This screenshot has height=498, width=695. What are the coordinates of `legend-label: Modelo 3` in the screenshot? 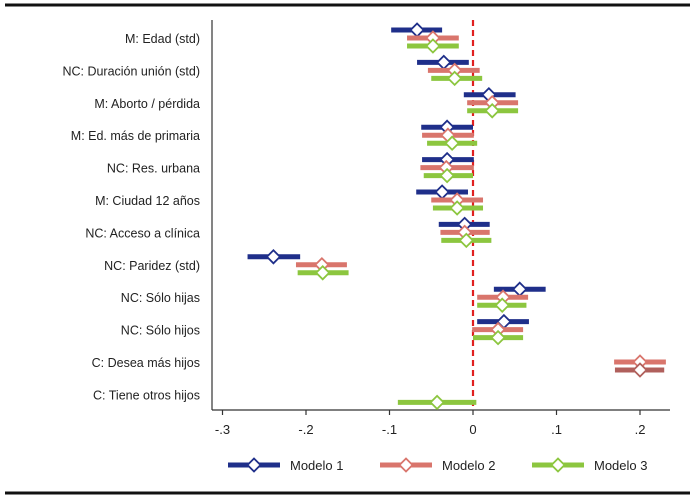 It's located at (620, 465).